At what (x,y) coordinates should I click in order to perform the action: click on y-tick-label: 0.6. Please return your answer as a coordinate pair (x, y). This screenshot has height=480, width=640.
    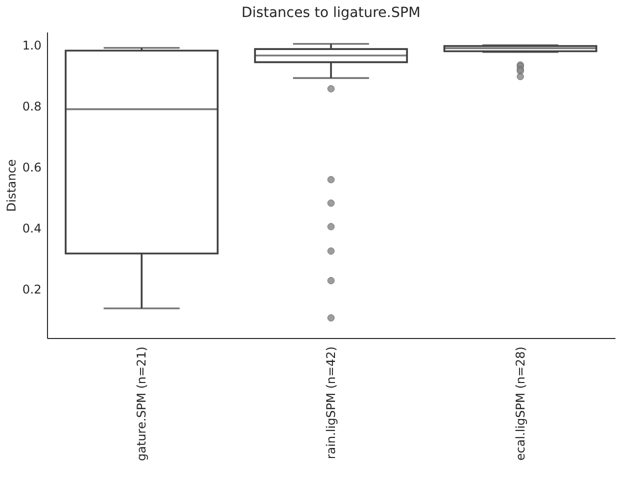
    Looking at the image, I should click on (32, 167).